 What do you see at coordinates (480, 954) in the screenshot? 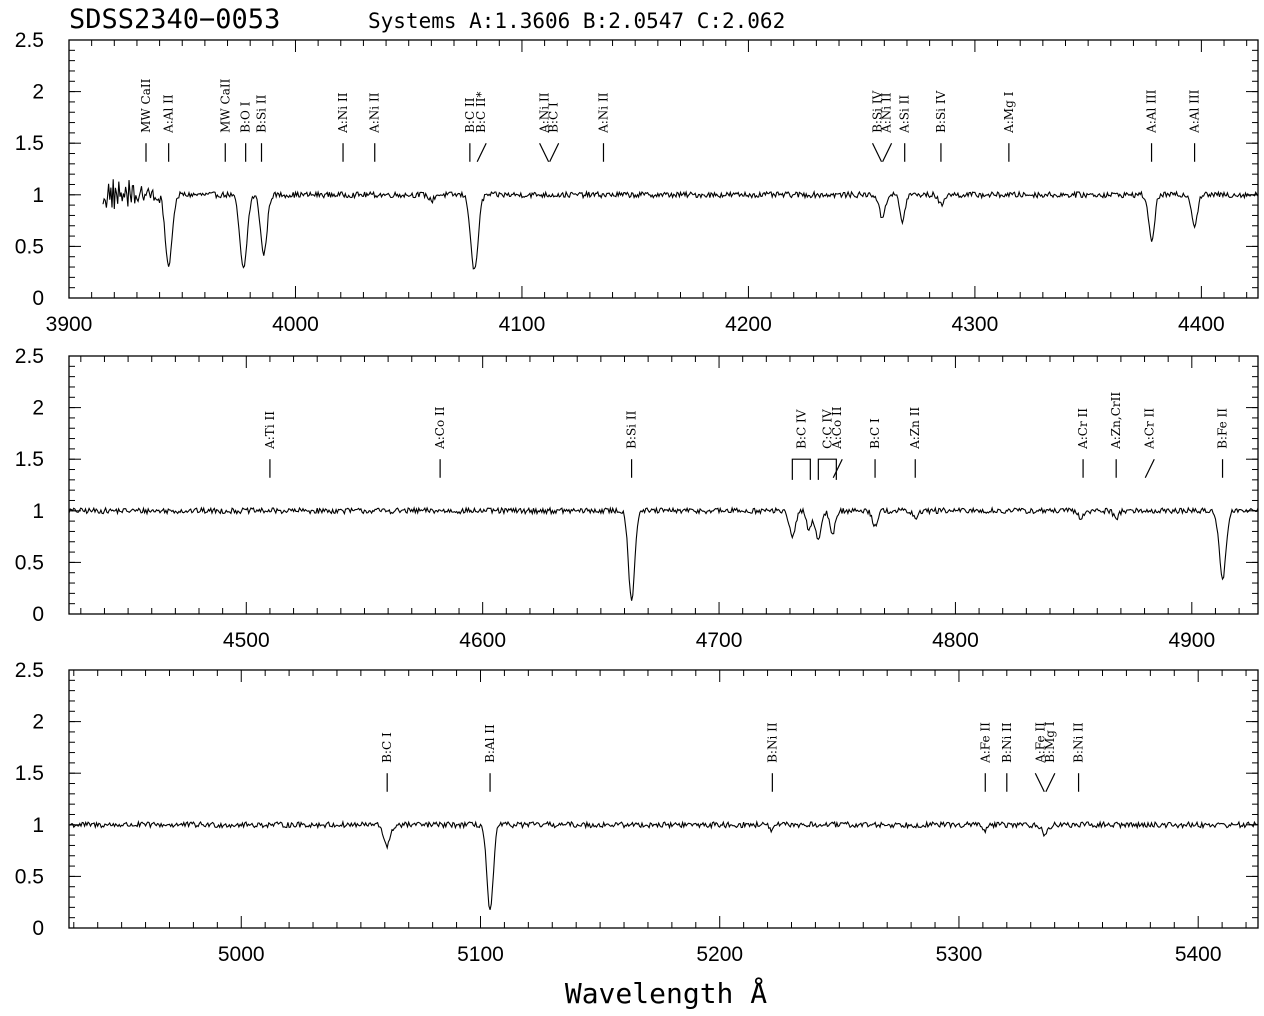
I see `x-tick-label: 5100` at bounding box center [480, 954].